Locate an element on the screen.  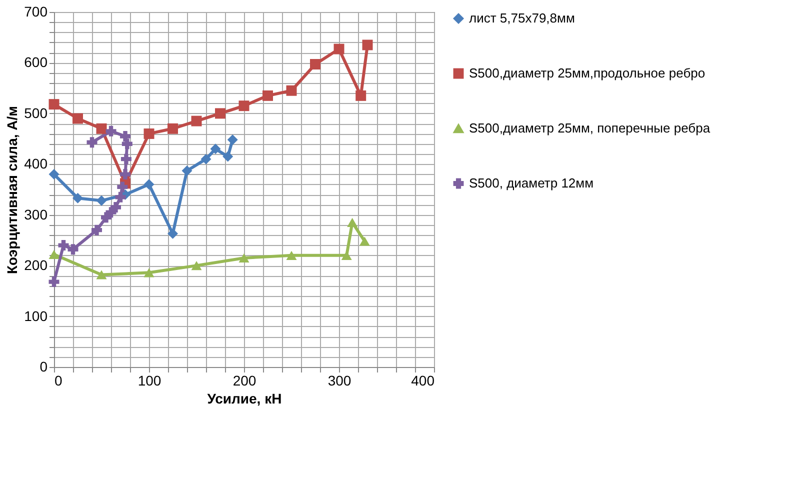
y-tick-label: 100 is located at coordinates (36, 316).